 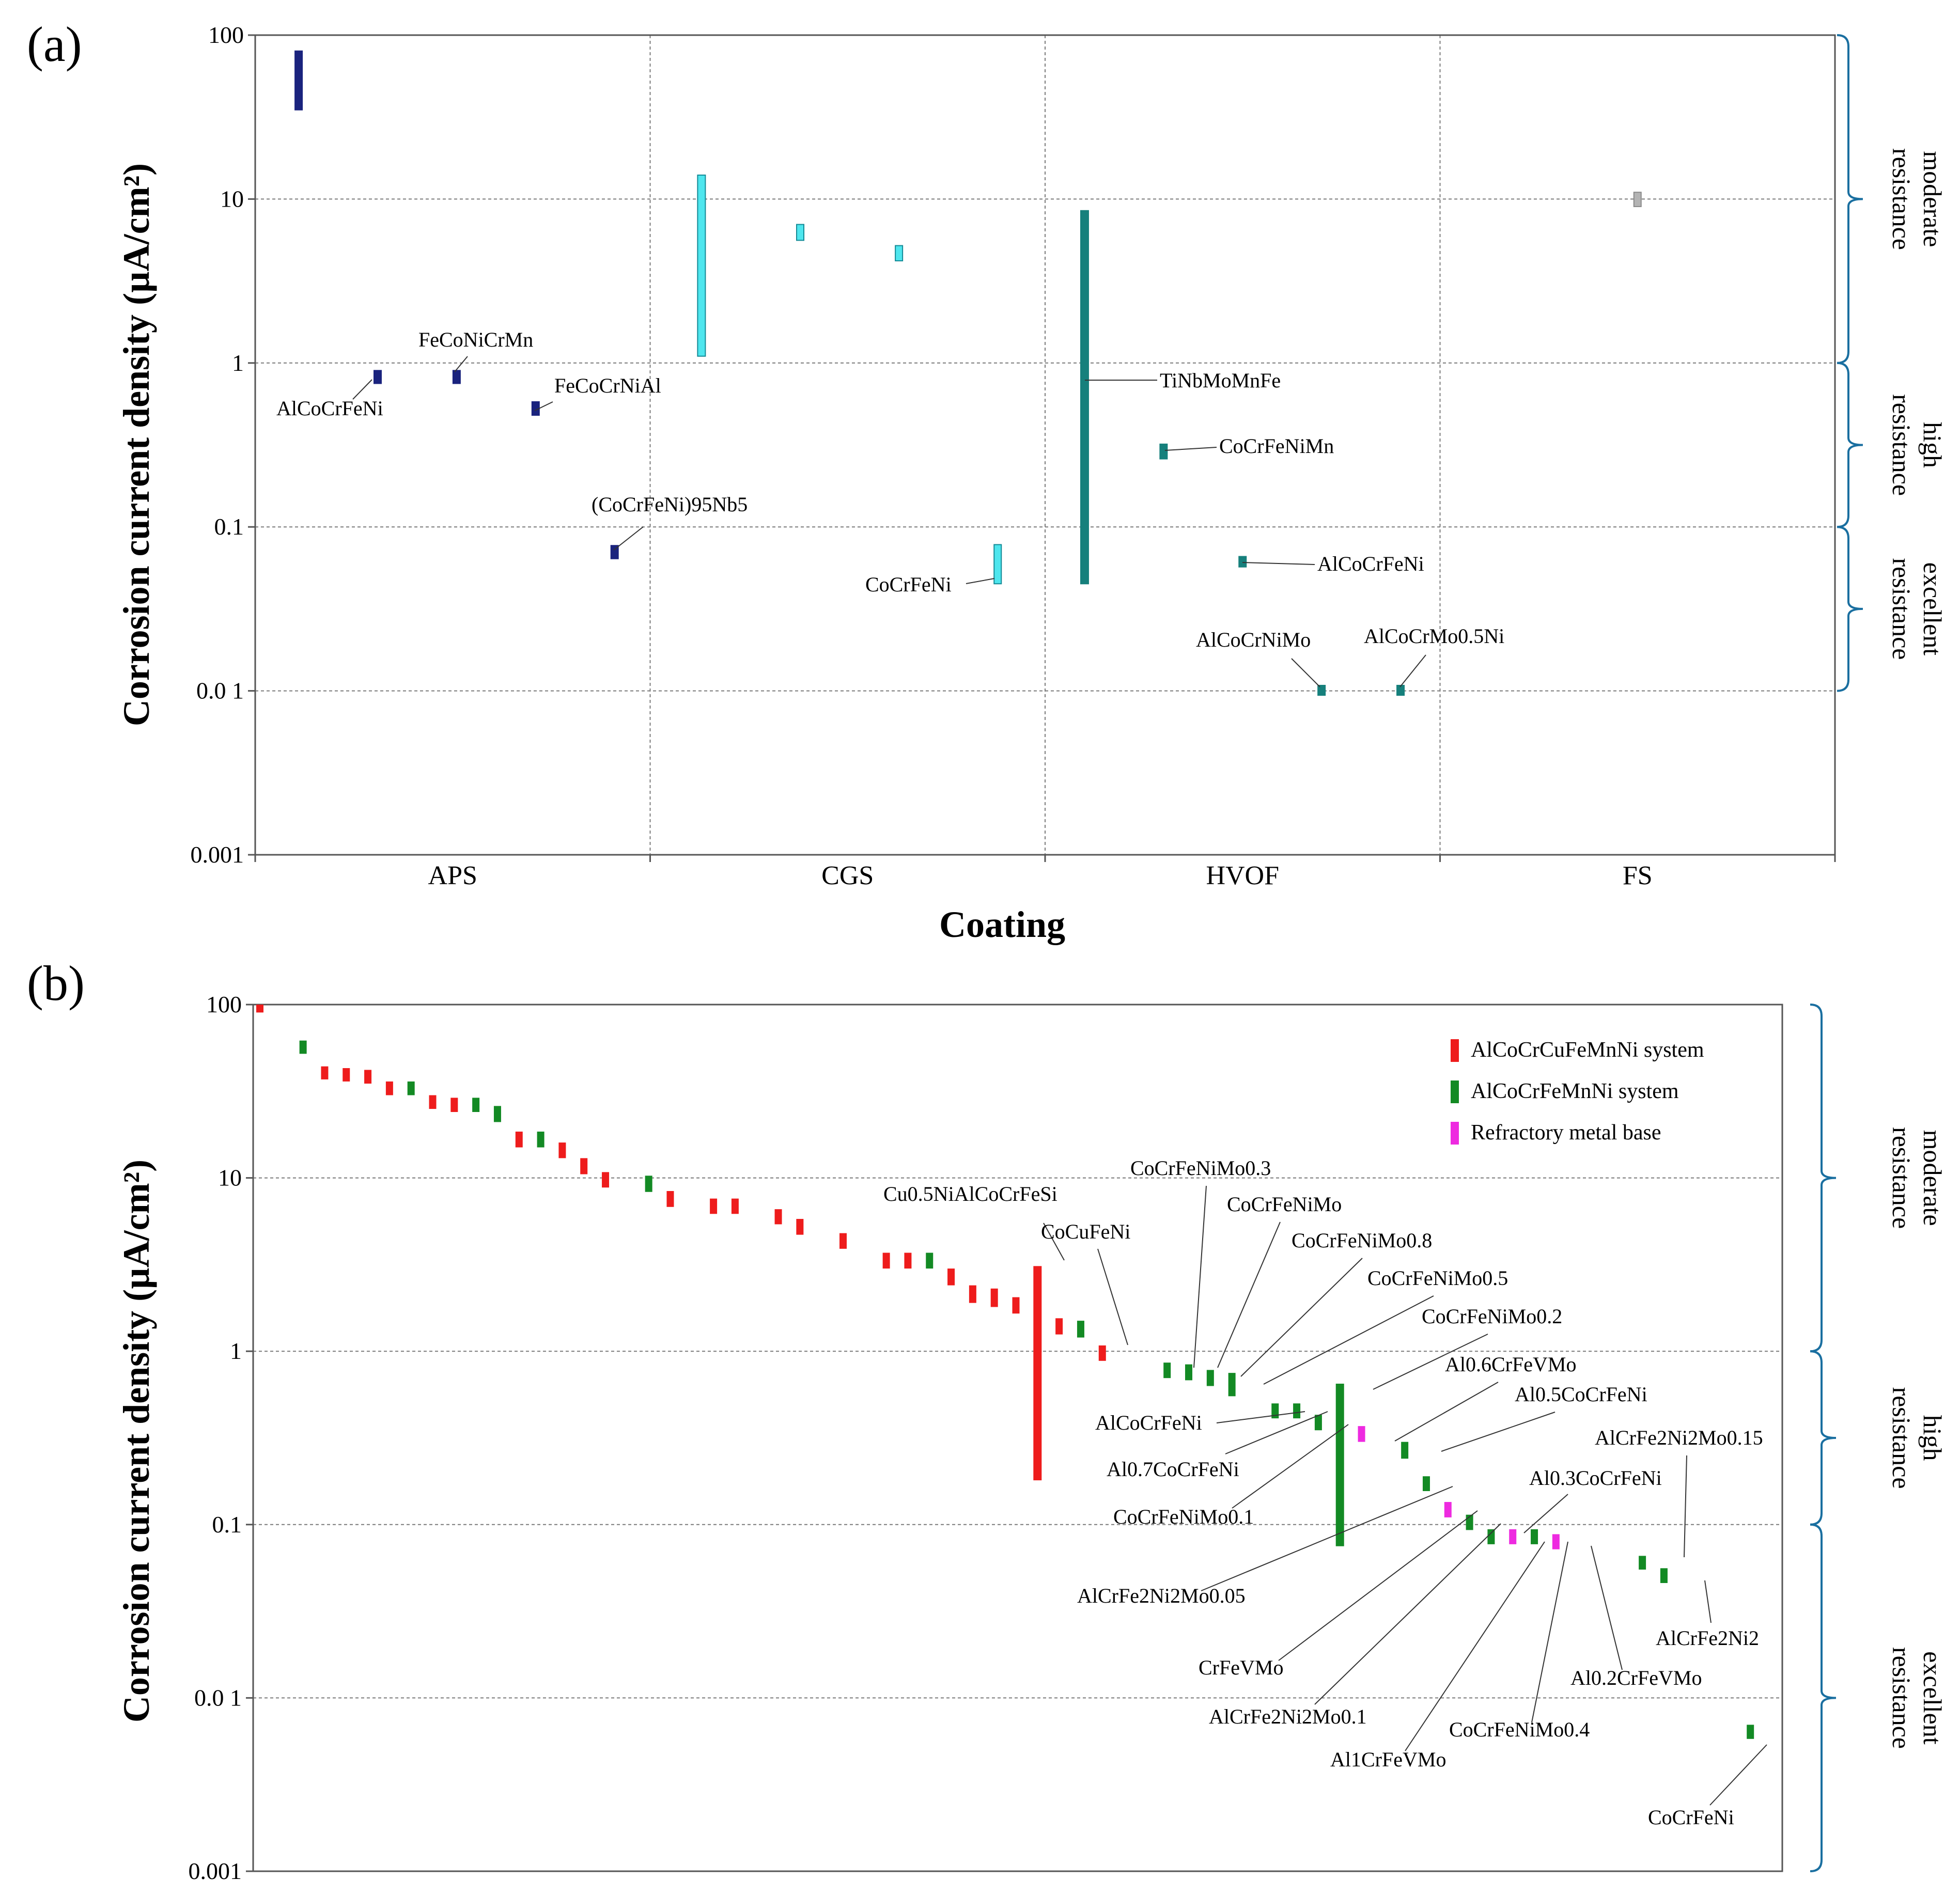 I want to click on bar-hvof-cocrfenimn, so click(x=1163, y=451).